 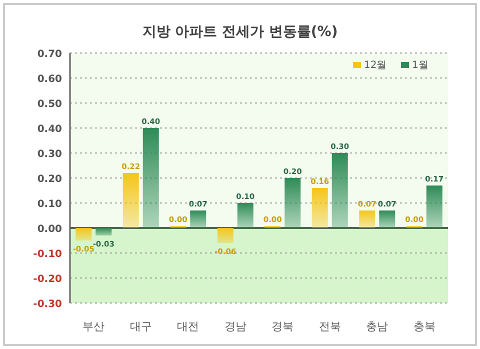 What do you see at coordinates (49, 104) in the screenshot?
I see `y-tick-label: 0.50` at bounding box center [49, 104].